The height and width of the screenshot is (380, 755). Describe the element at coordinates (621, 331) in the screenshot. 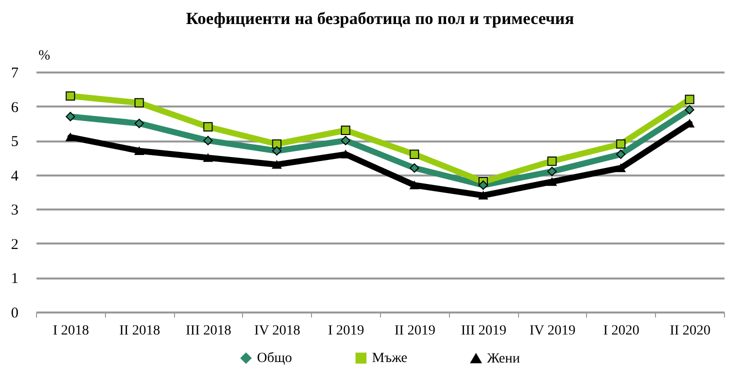

I see `x-tick-label: I 2020` at that location.